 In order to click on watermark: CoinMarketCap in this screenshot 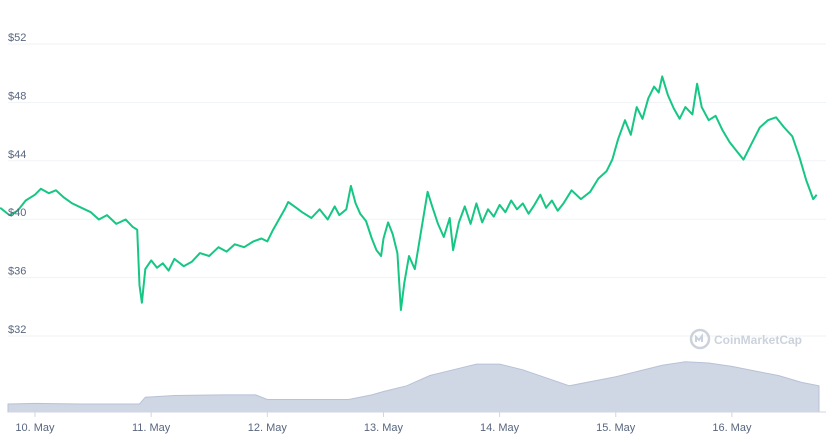, I will do `click(745, 339)`.